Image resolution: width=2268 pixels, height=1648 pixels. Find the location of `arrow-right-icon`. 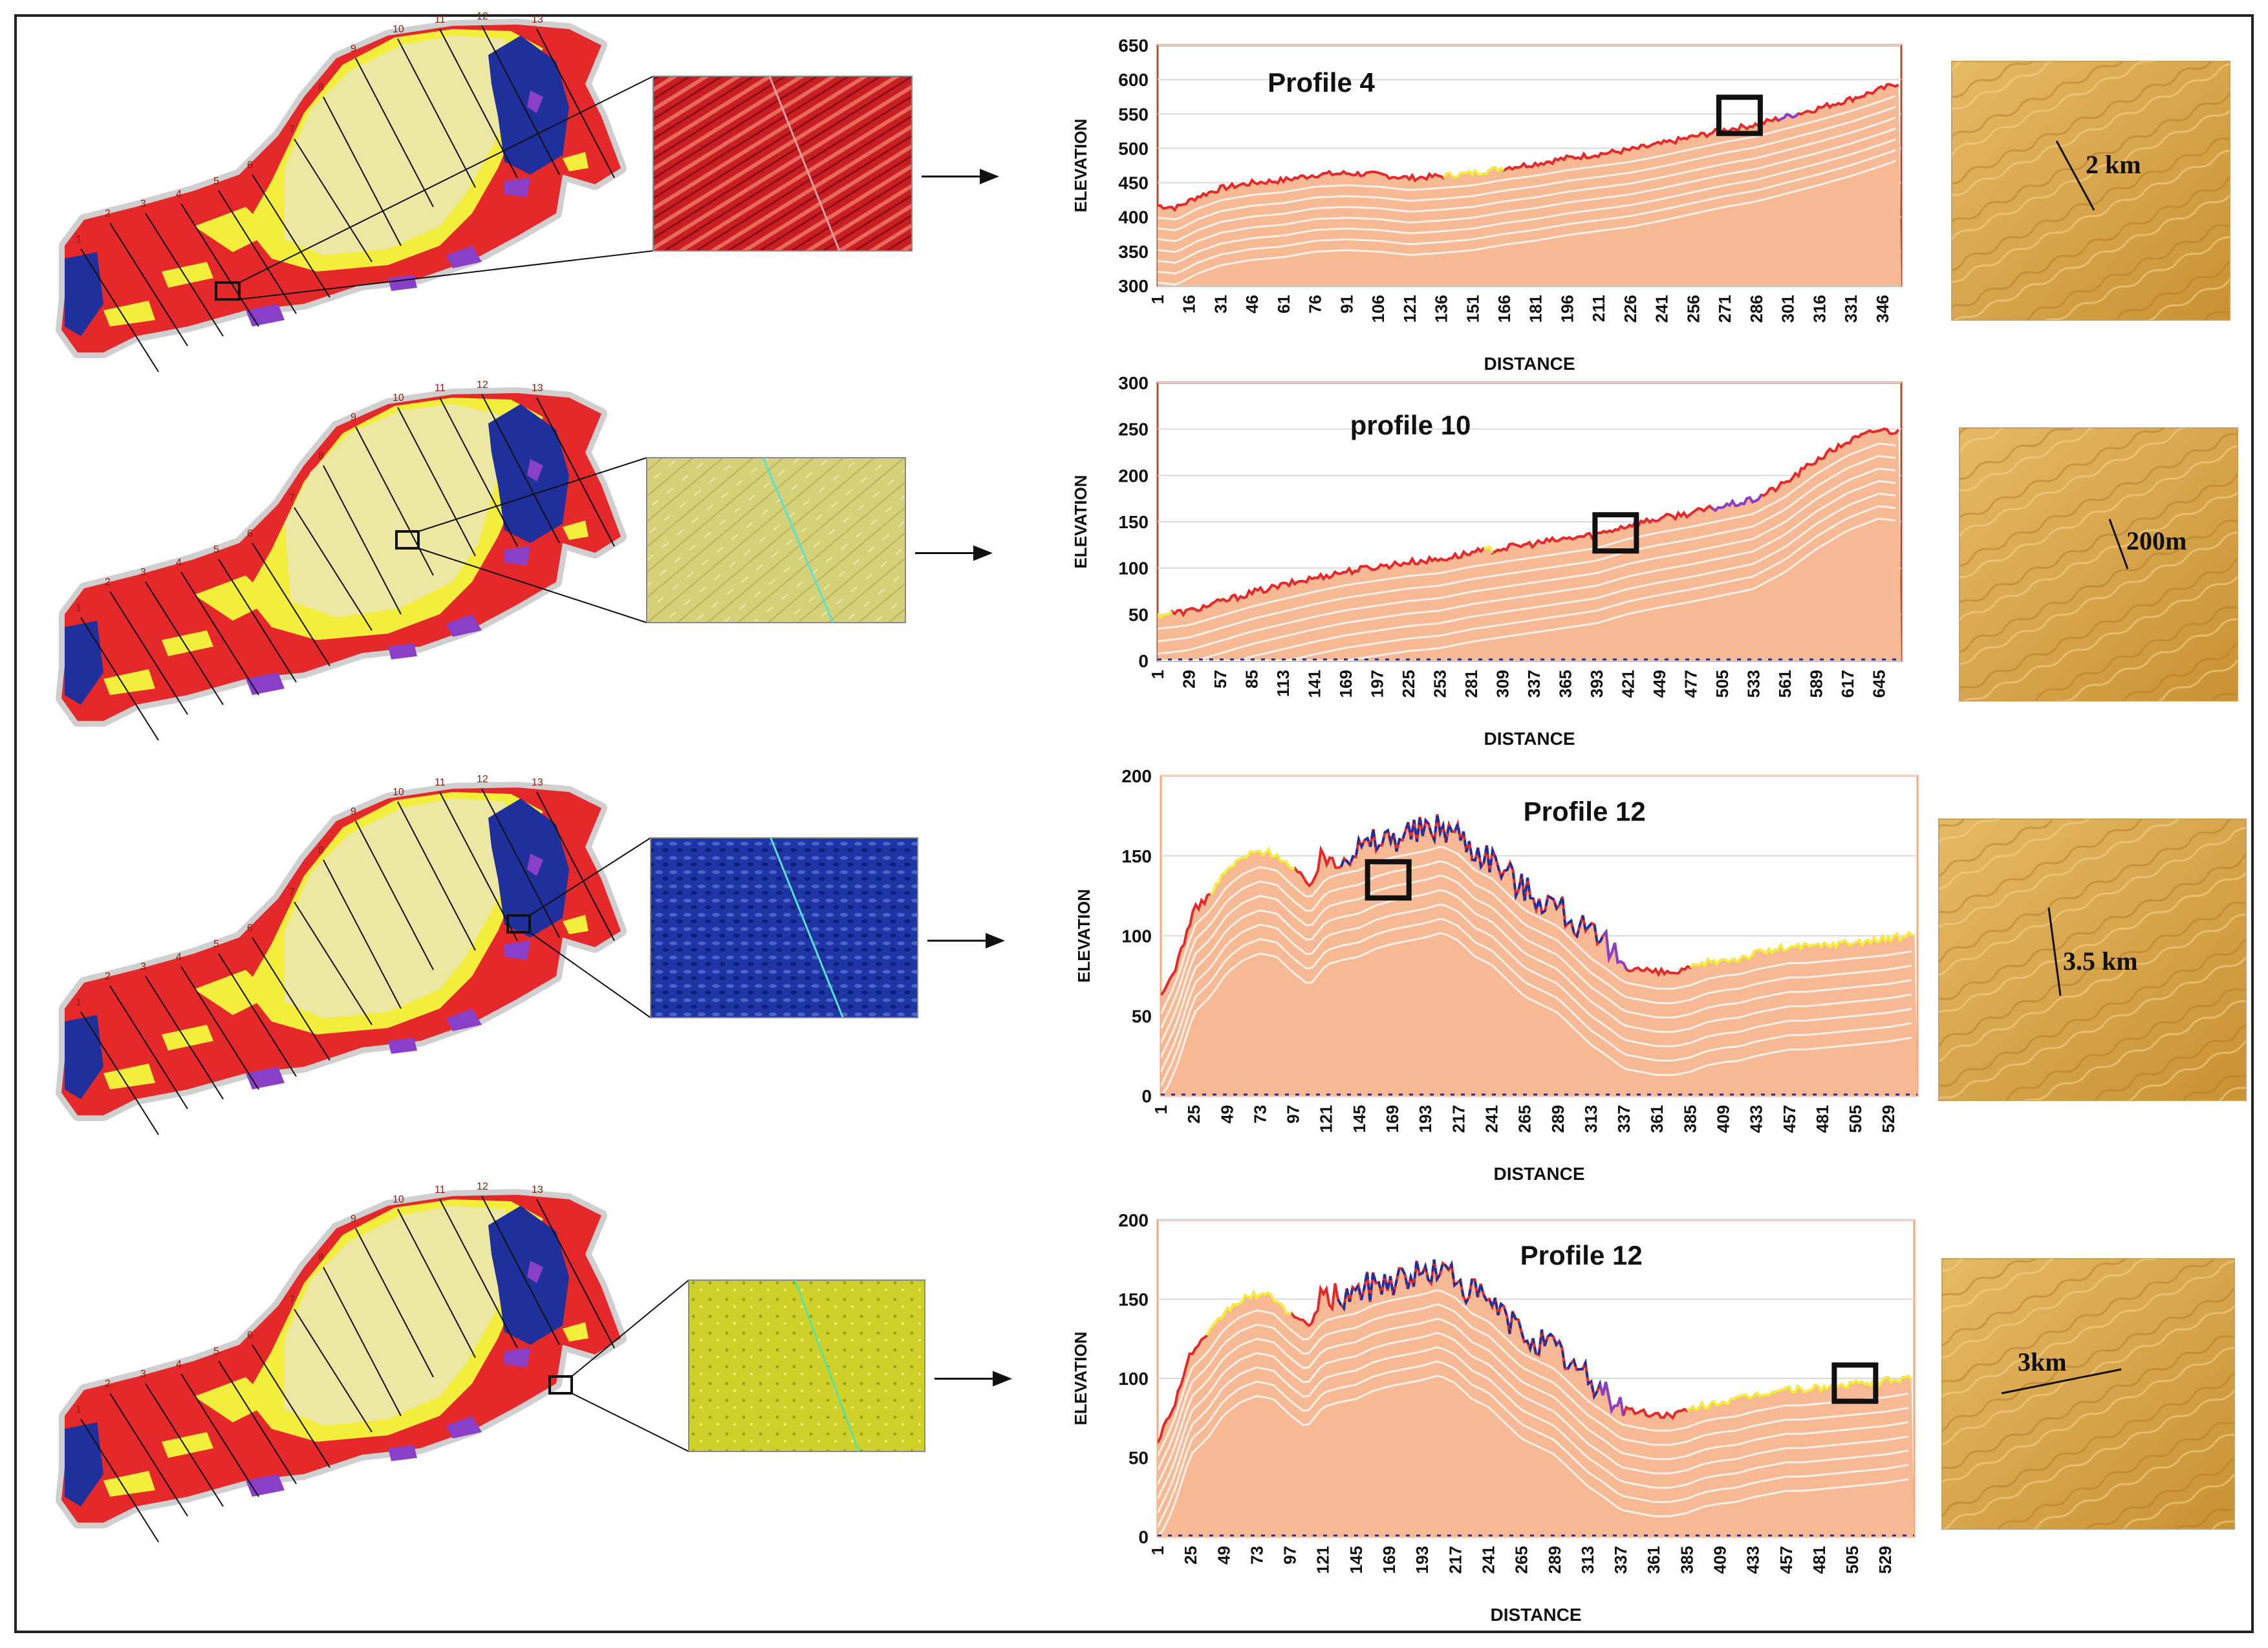

arrow-right-icon is located at coordinates (995, 940).